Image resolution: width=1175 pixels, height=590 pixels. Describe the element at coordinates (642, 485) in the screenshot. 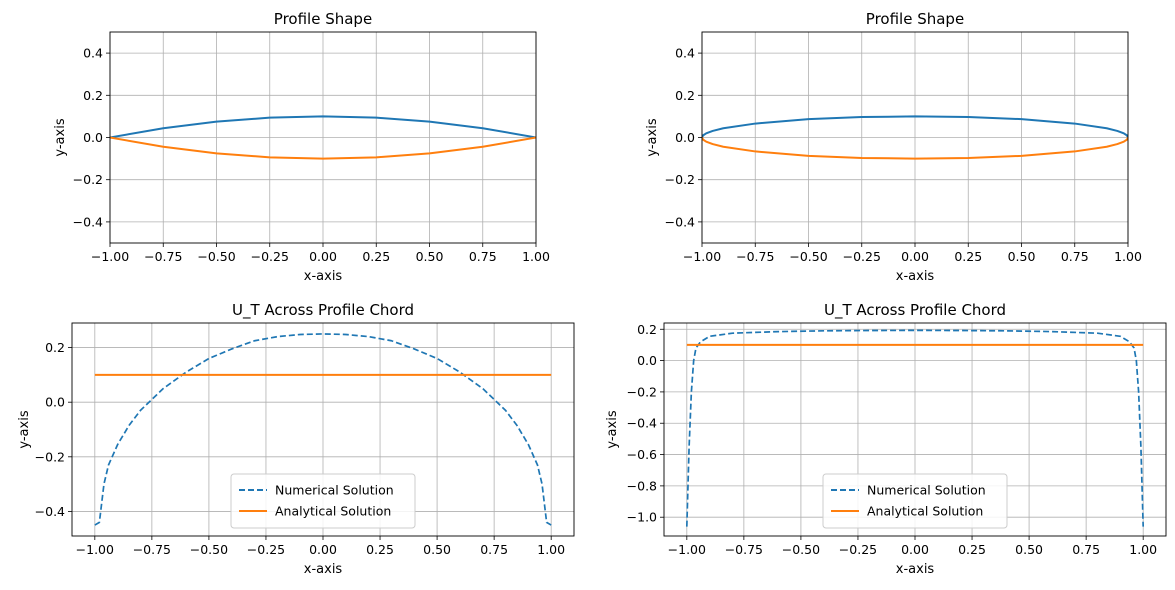

I see `y-tick-label: −0.8` at that location.